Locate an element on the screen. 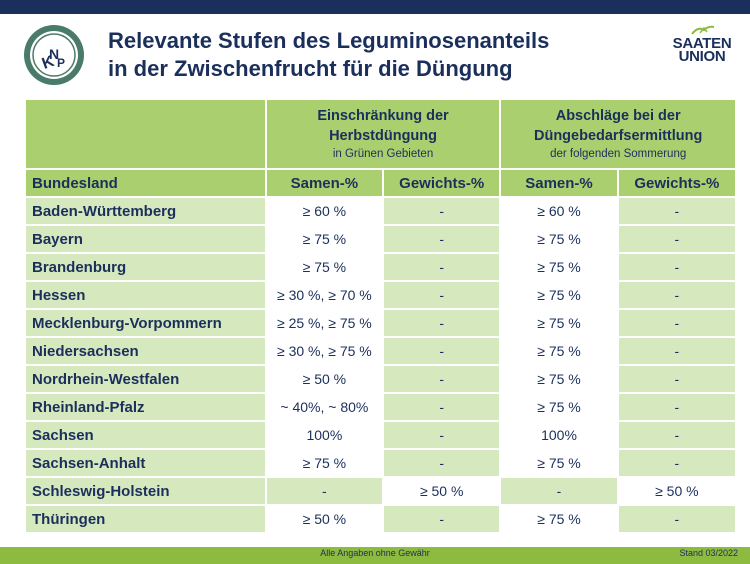  group1-note: in Grünen Gebieten is located at coordinates (383, 154).